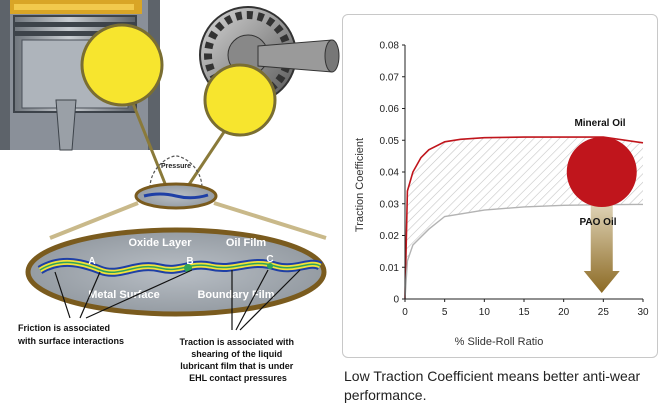 This screenshot has height=405, width=664. What do you see at coordinates (360, 185) in the screenshot?
I see `y-axis-label: Traction Coefficient` at bounding box center [360, 185].